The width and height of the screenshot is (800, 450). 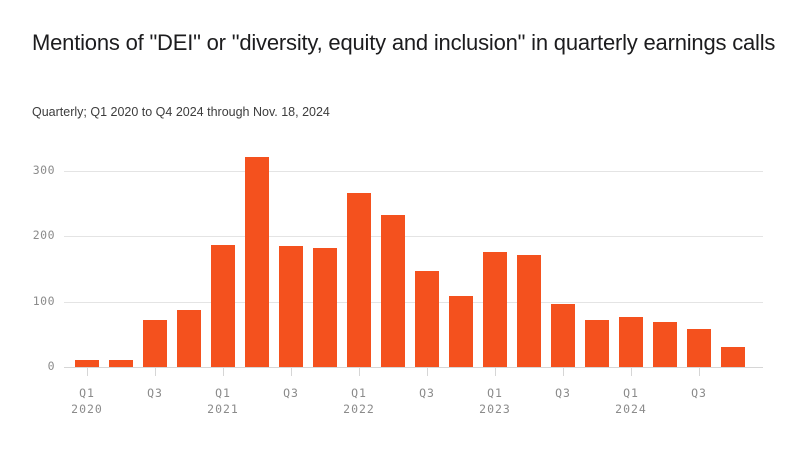 I want to click on x-axis-line, so click(x=413, y=367).